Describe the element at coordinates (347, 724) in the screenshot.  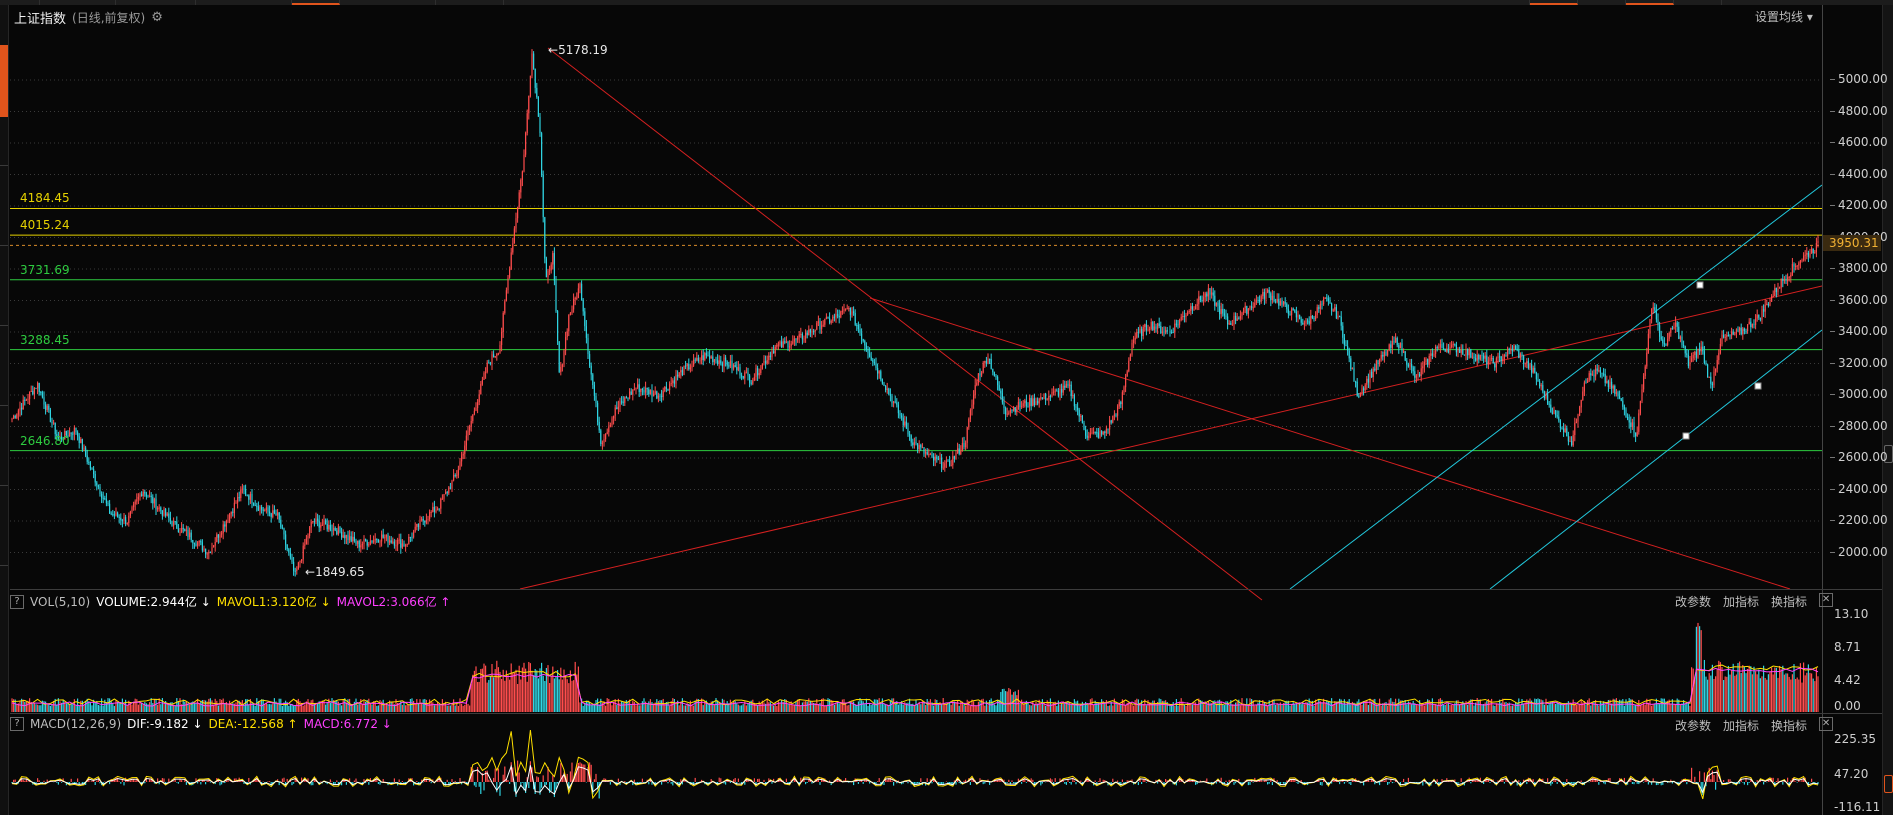
I see `macd-value: MACD:6.772 ↓` at that location.